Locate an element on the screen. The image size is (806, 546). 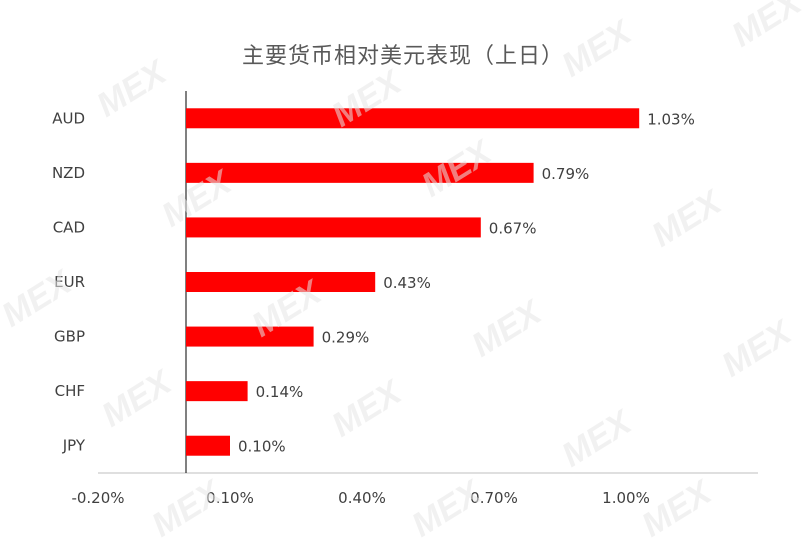
data-label: 0.29% is located at coordinates (346, 338).